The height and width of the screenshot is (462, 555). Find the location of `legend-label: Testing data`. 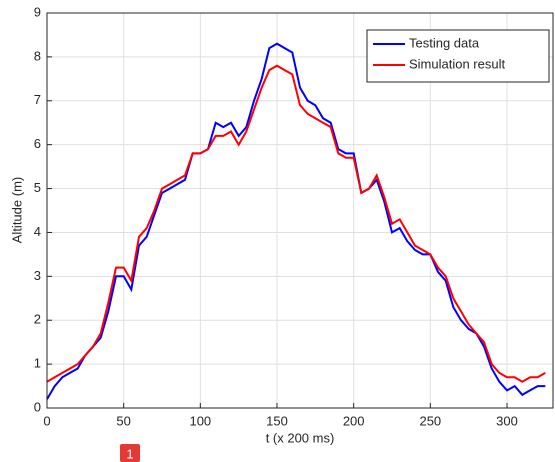

legend-label: Testing data is located at coordinates (444, 42).